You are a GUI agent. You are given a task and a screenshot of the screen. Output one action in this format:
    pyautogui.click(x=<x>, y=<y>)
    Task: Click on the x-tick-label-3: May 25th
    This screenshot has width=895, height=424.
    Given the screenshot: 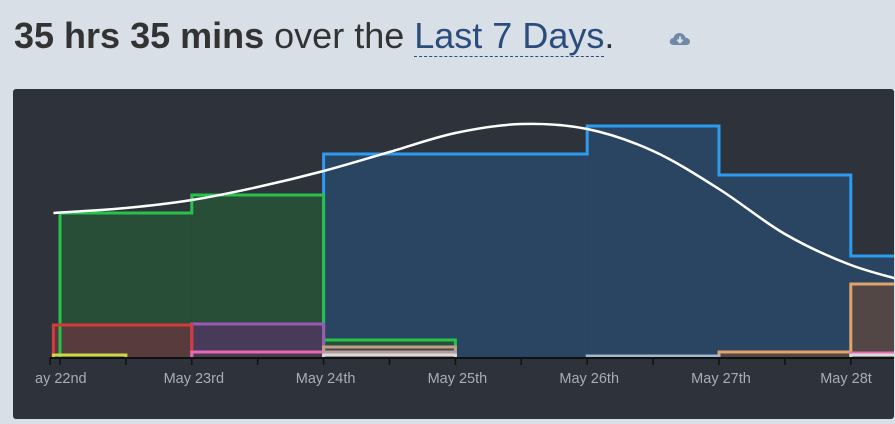 What is the action you would take?
    pyautogui.click(x=458, y=379)
    